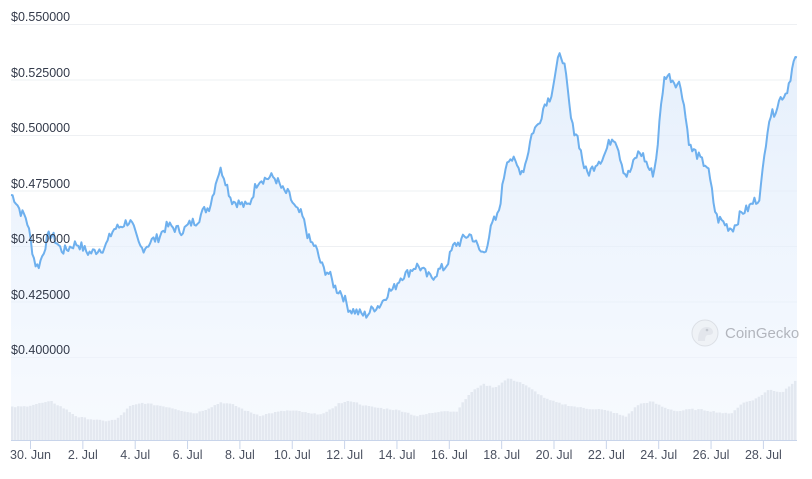  I want to click on gecko-logo-icon, so click(705, 333).